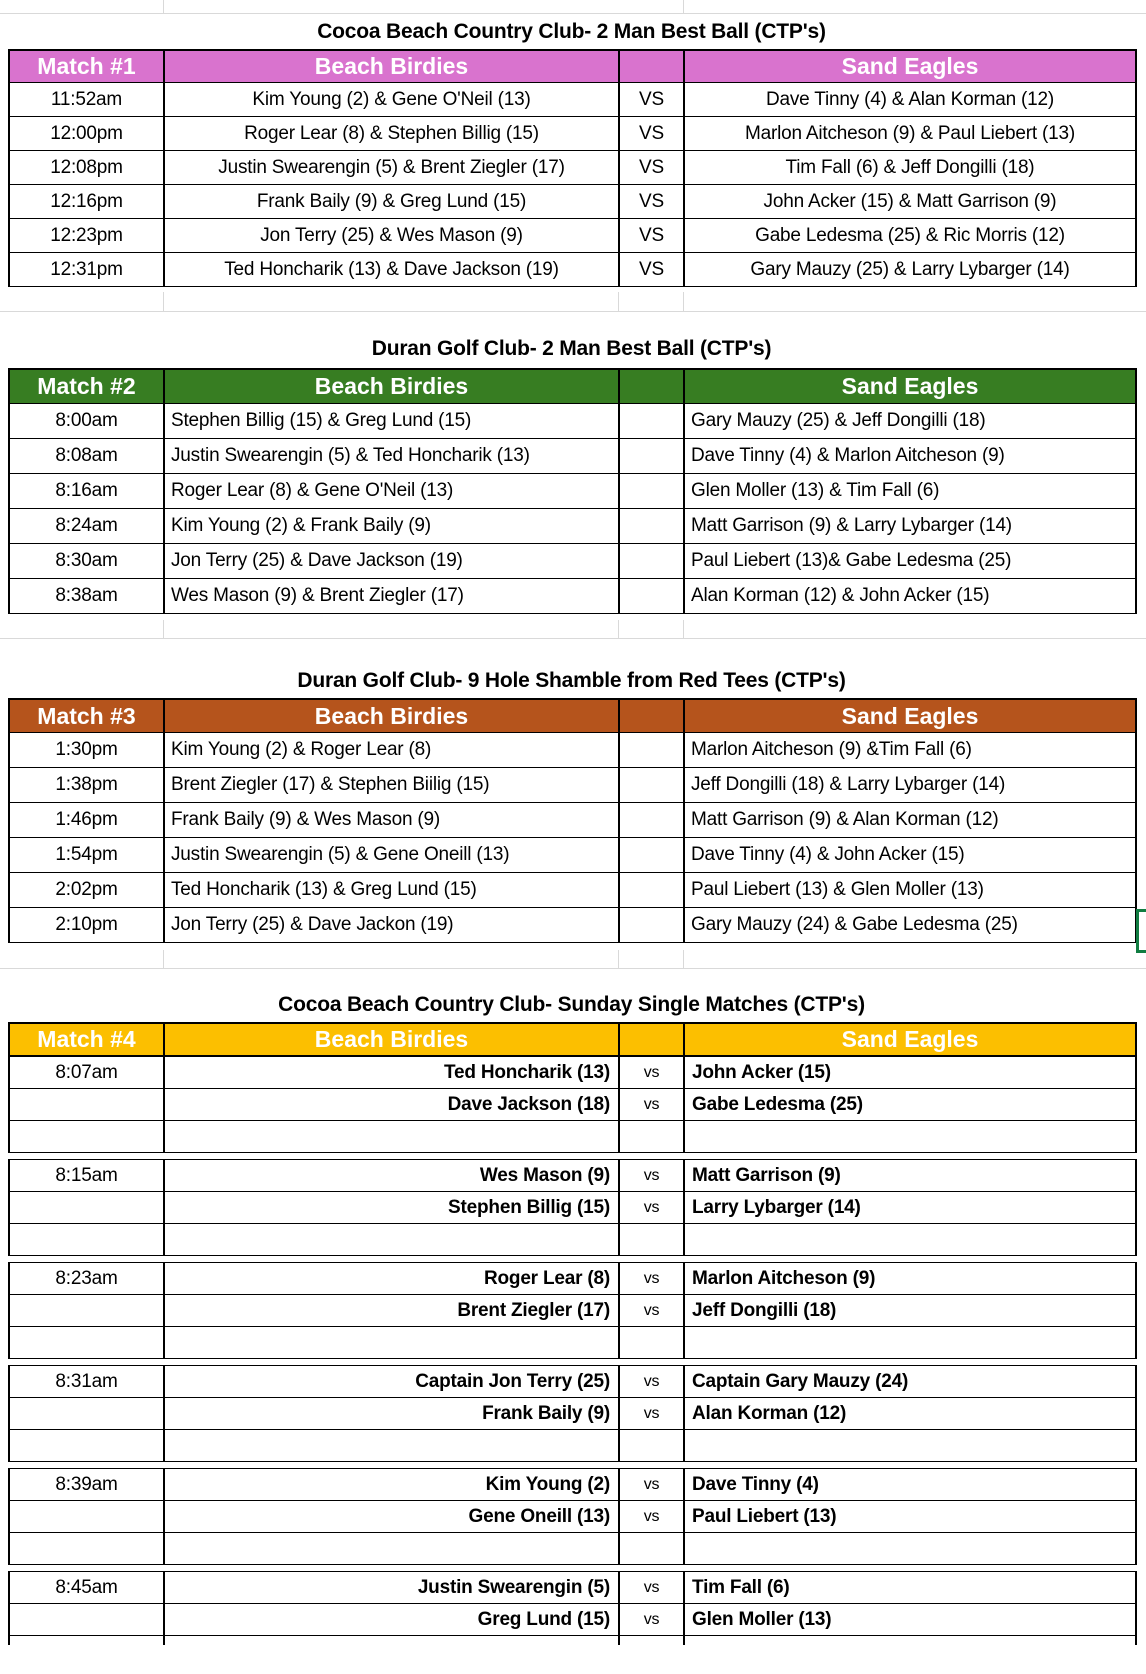 This screenshot has width=1146, height=1674. Describe the element at coordinates (910, 820) in the screenshot. I see `sand-eagles-pair-cell: Matt Garrison (9) & Alan Korman (12)` at that location.